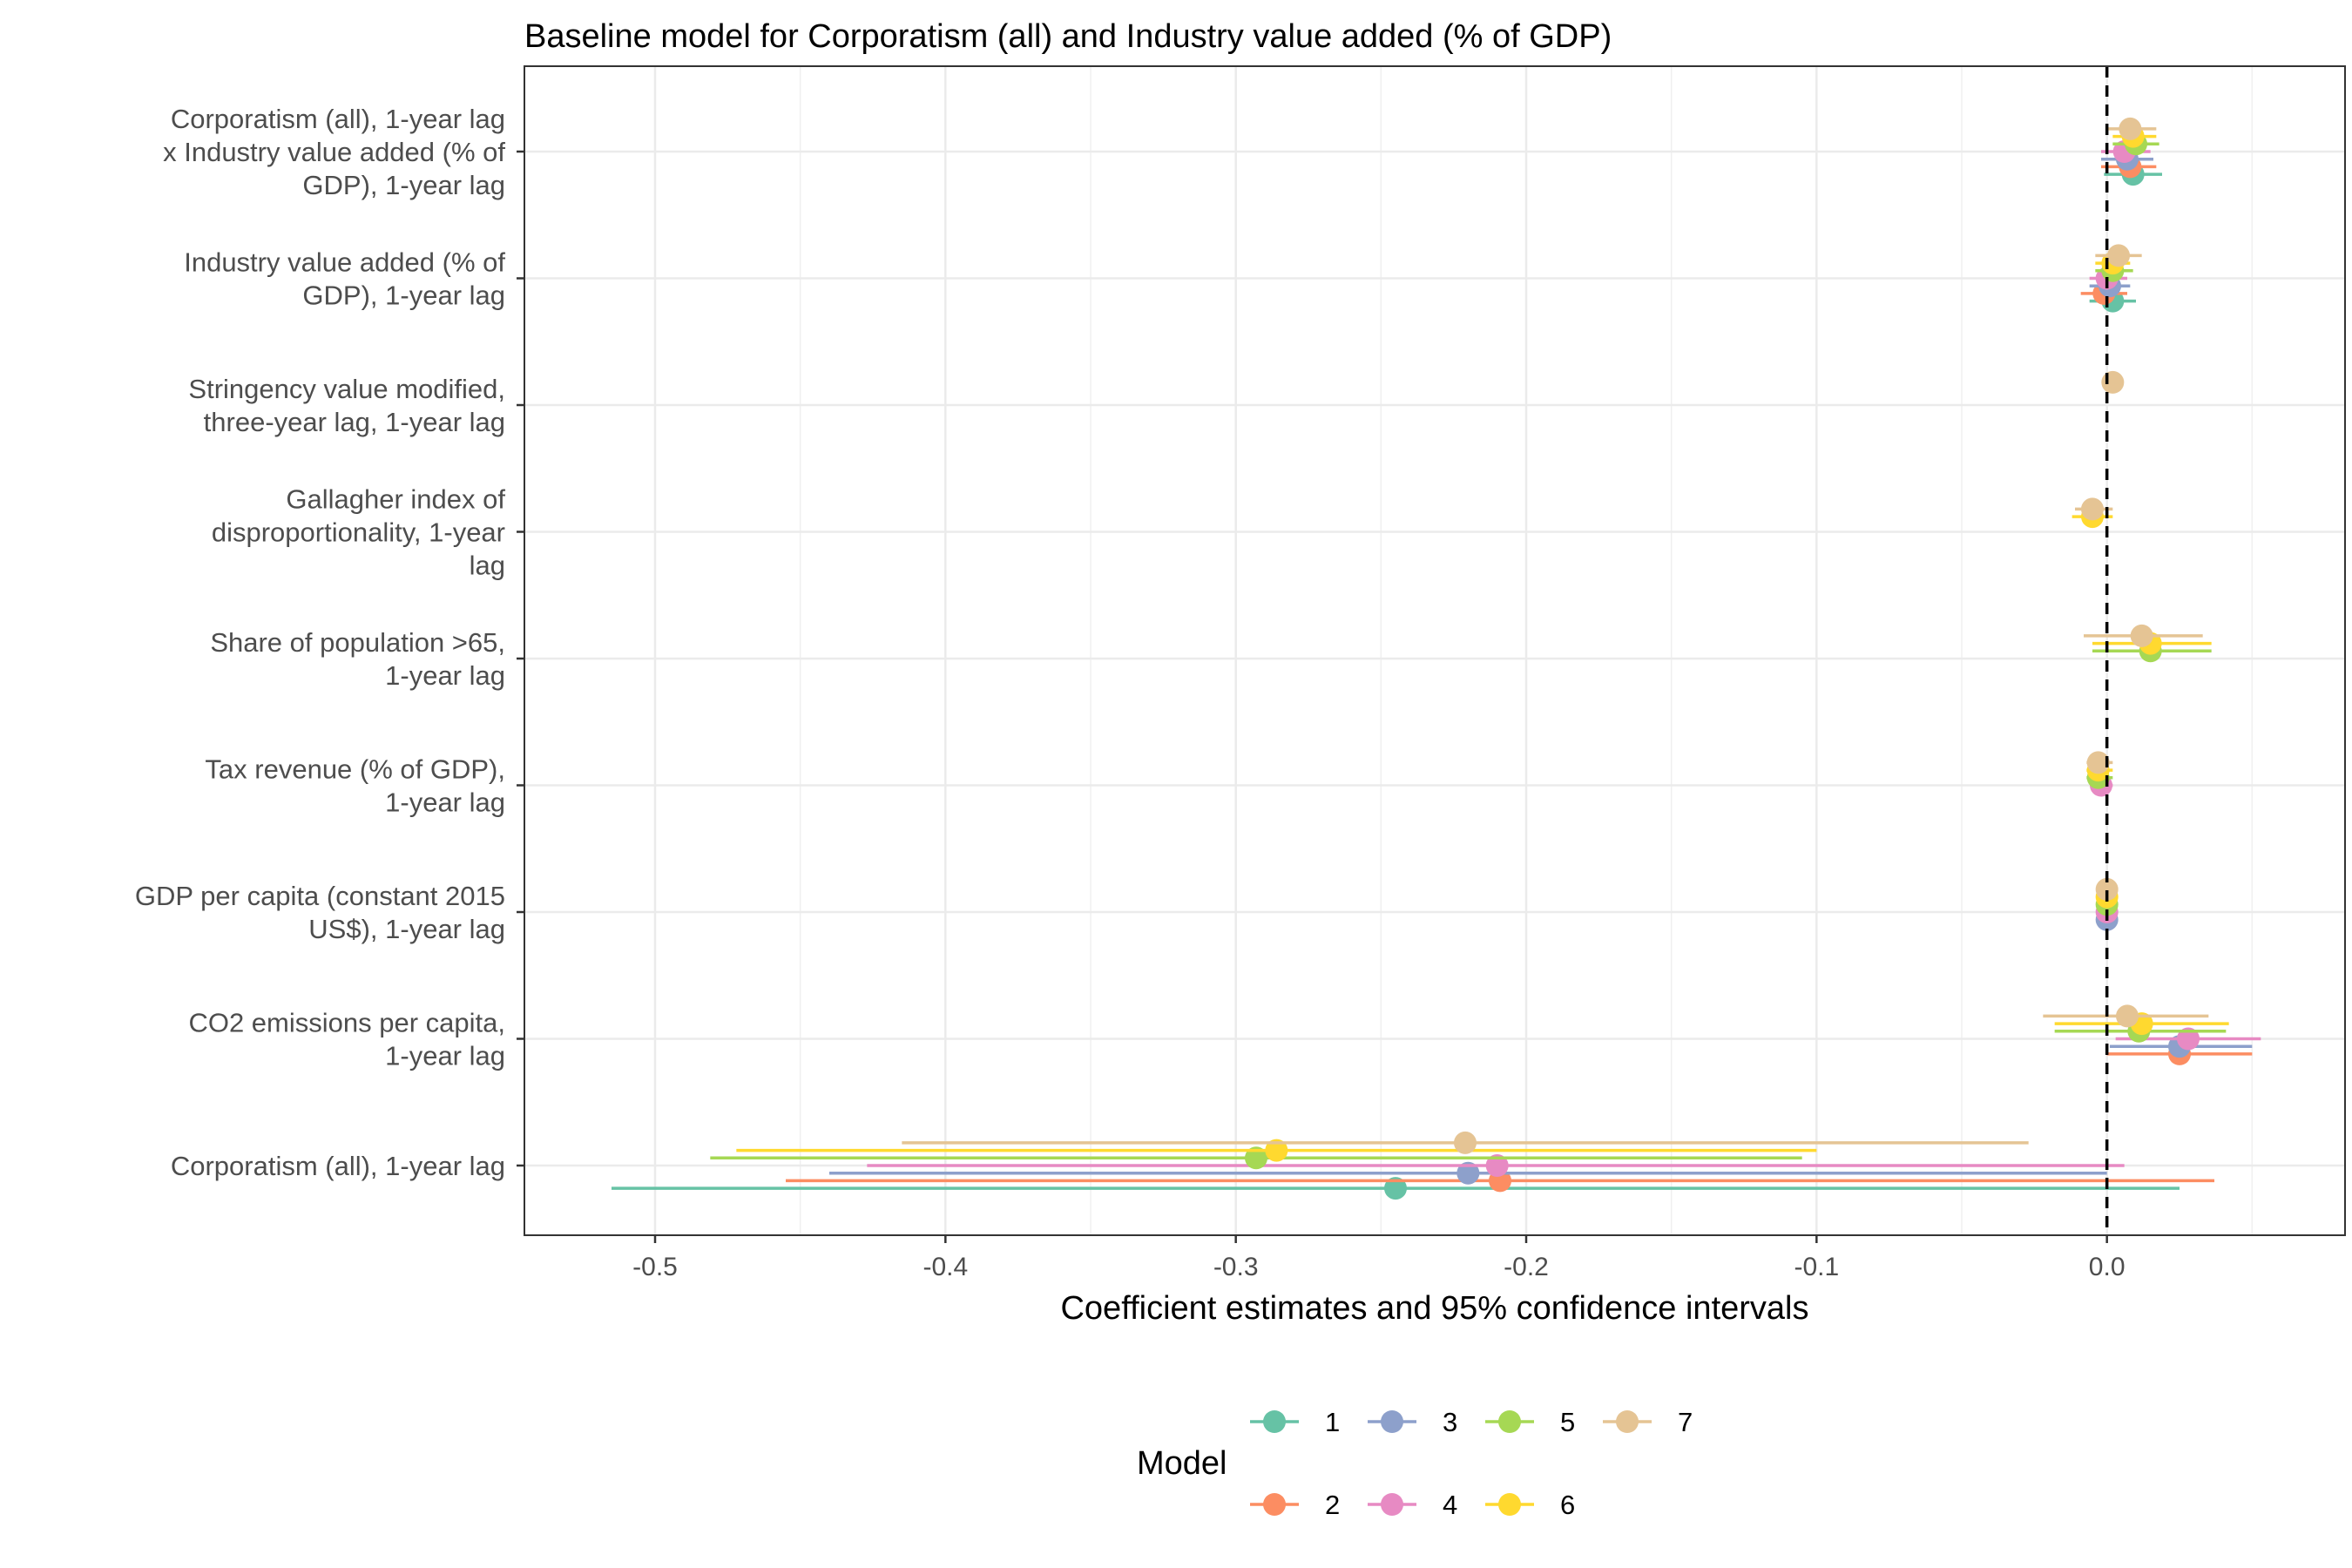  What do you see at coordinates (1567, 1422) in the screenshot?
I see `legend-label: 5` at bounding box center [1567, 1422].